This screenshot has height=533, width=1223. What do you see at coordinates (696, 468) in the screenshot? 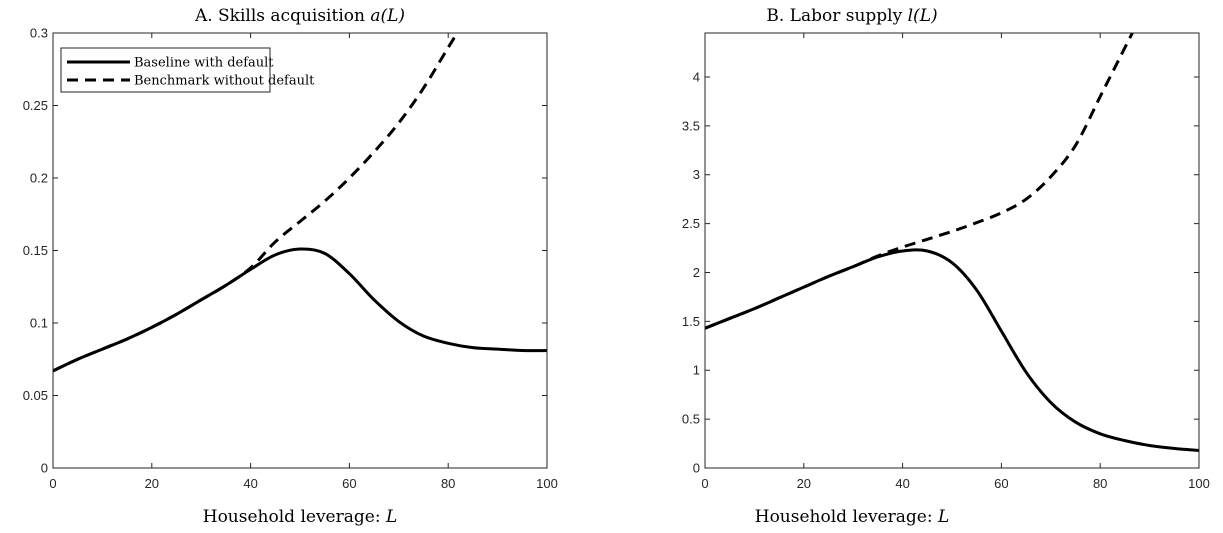
I see `panel-b-ytick-label: 0` at bounding box center [696, 468].